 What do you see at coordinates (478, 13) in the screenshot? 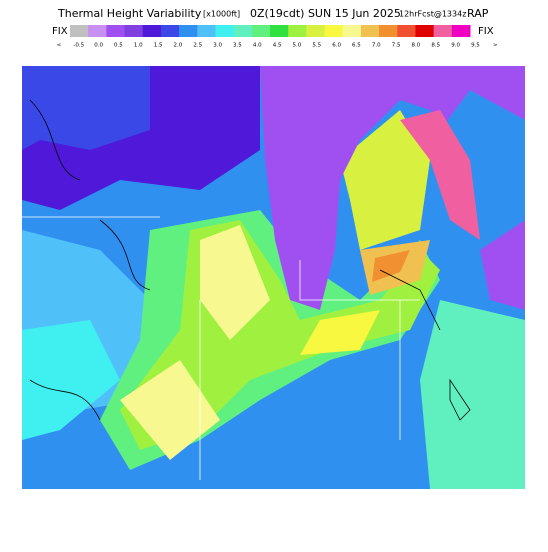
I see `model: RAP` at bounding box center [478, 13].